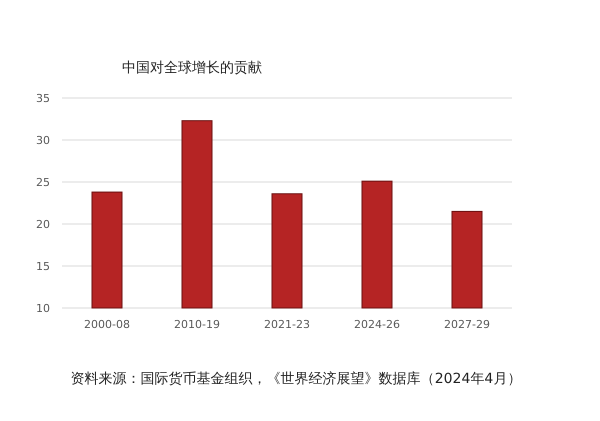  Describe the element at coordinates (467, 324) in the screenshot. I see `xtick: 2027-29` at that location.